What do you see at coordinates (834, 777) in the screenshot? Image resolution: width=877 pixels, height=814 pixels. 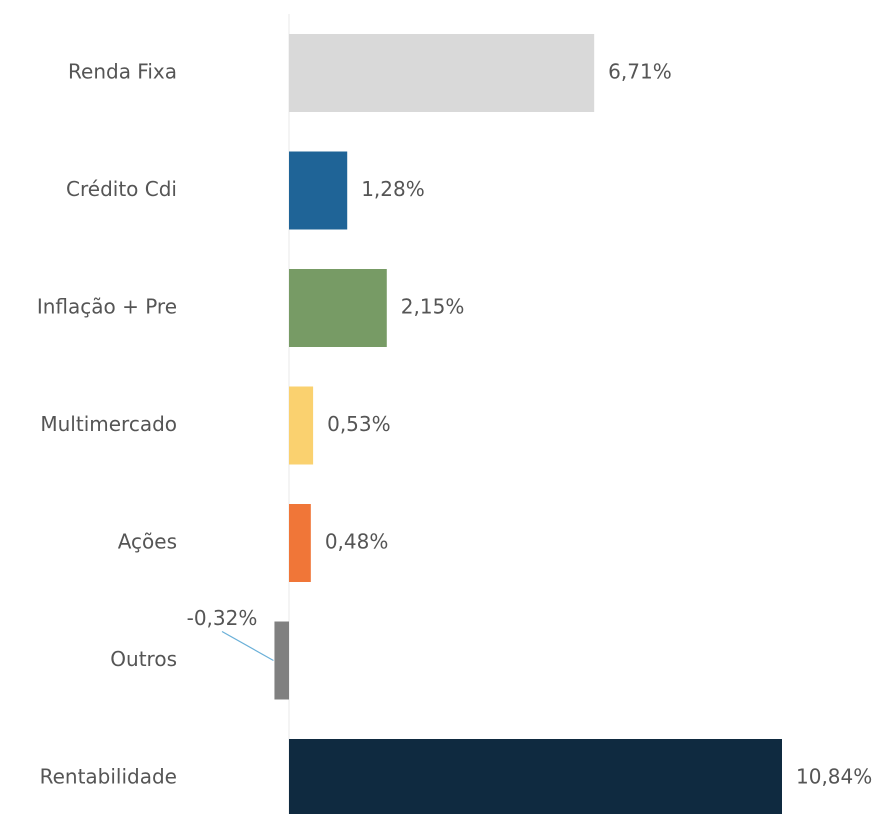 I see `value-label: 10,84%` at bounding box center [834, 777].